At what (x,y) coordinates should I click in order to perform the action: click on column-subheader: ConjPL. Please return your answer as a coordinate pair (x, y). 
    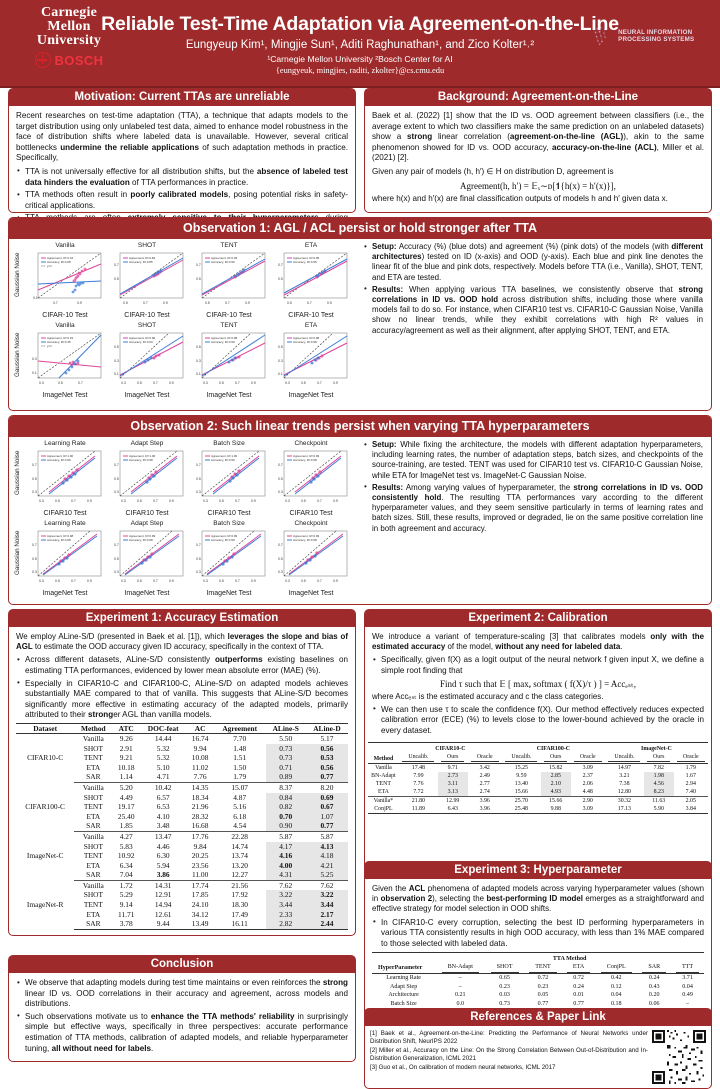
    Looking at the image, I should click on (616, 969).